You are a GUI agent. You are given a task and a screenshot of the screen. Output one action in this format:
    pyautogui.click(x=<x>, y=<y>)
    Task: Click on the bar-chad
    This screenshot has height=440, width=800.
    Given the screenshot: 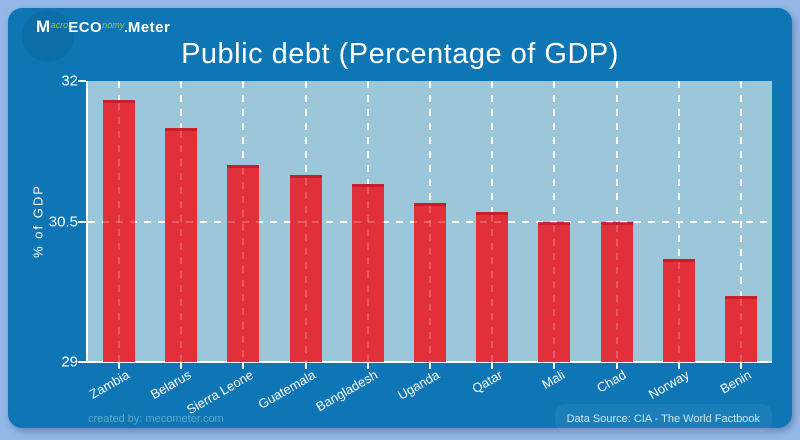 What is the action you would take?
    pyautogui.click(x=616, y=291)
    